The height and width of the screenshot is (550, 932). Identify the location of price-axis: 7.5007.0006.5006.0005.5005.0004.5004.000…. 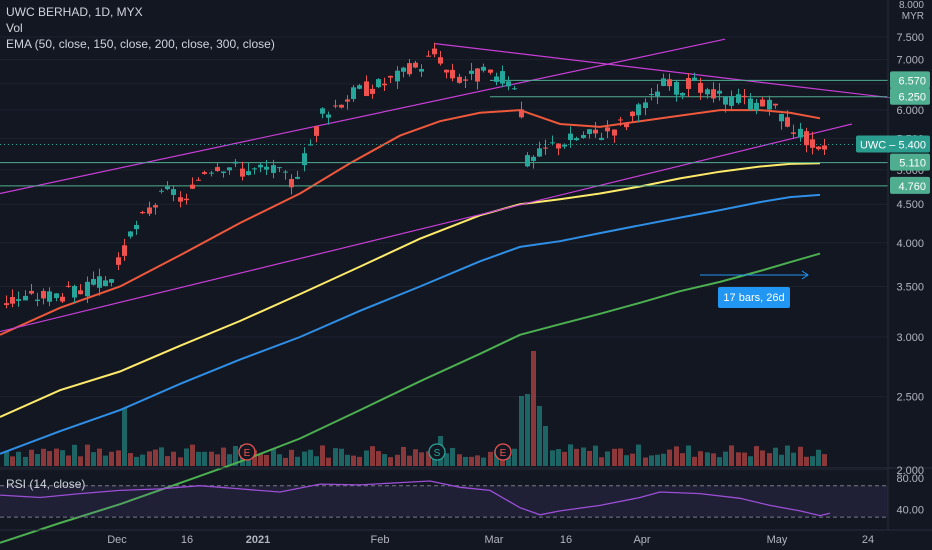
(893, 275).